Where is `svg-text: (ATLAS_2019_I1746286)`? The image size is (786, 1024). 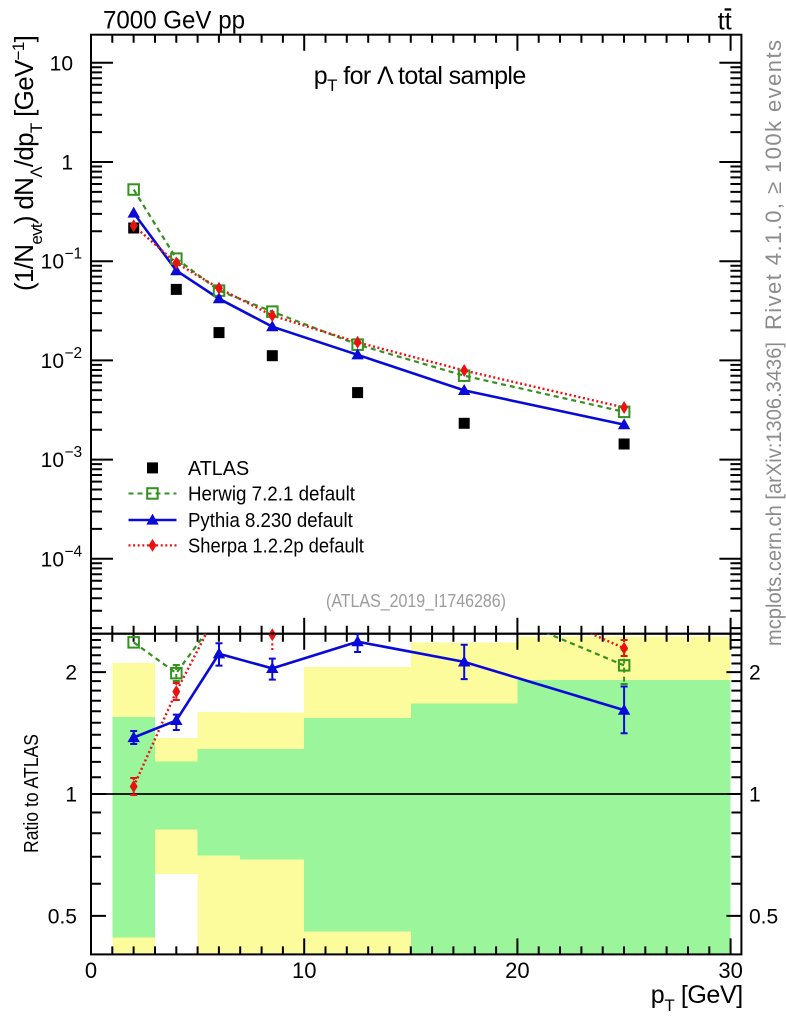 svg-text: (ATLAS_2019_I1746286) is located at coordinates (416, 601).